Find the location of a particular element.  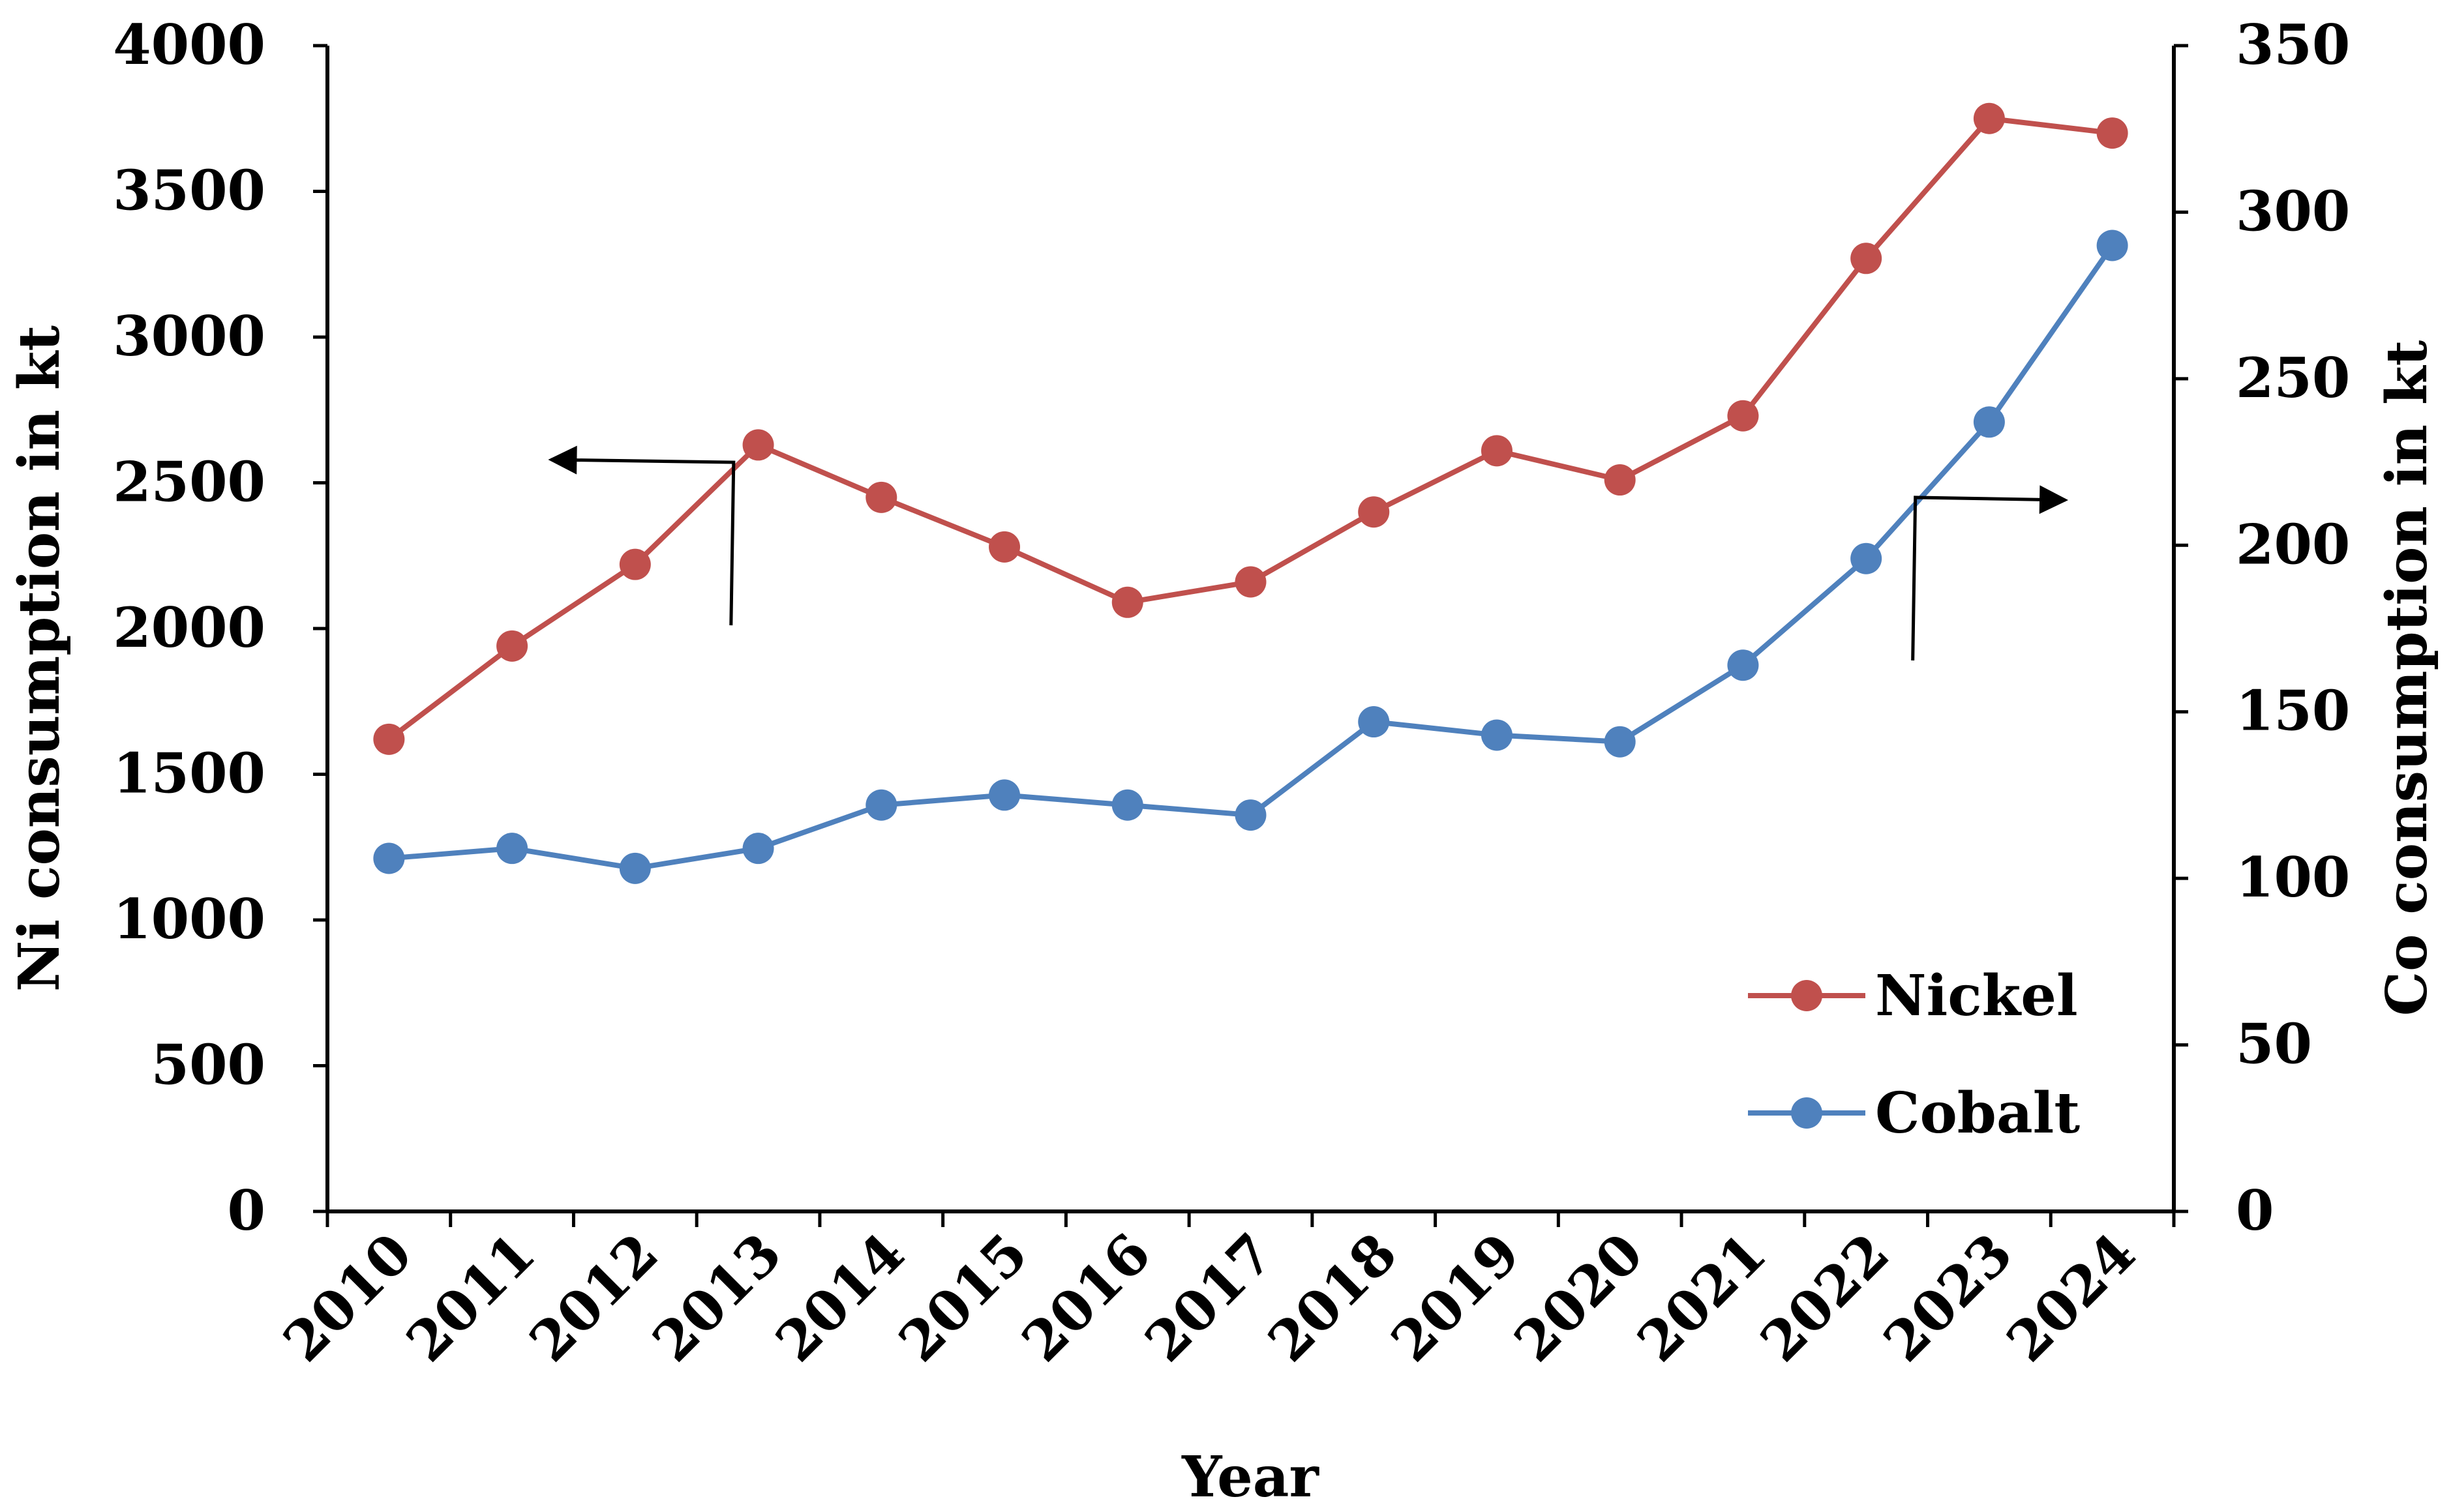

left-y-tick-label: 2500 is located at coordinates (189, 482).